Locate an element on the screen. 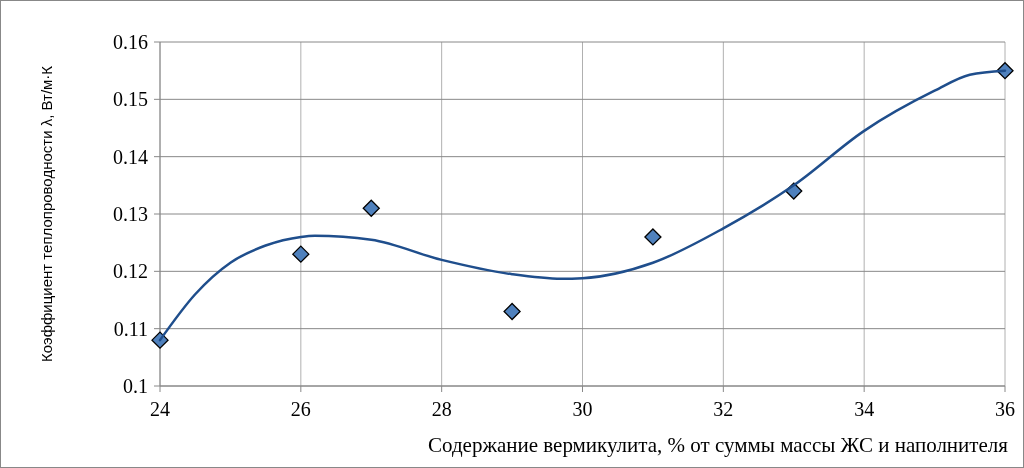 This screenshot has height=468, width=1024. y-tick-label: 0.1 is located at coordinates (135, 386).